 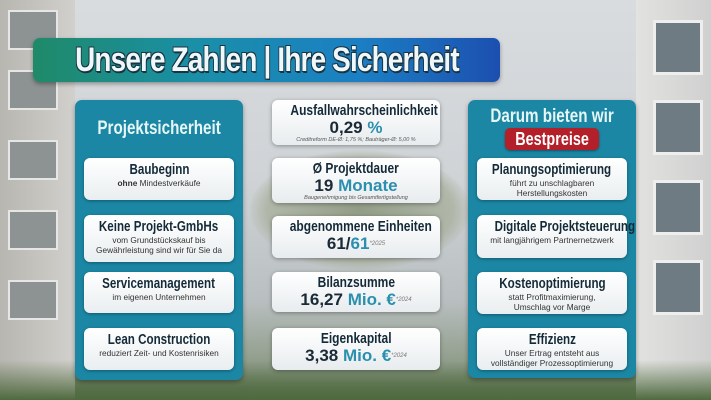 I want to click on left-panel-title: Projektsicherheit, so click(x=159, y=128).